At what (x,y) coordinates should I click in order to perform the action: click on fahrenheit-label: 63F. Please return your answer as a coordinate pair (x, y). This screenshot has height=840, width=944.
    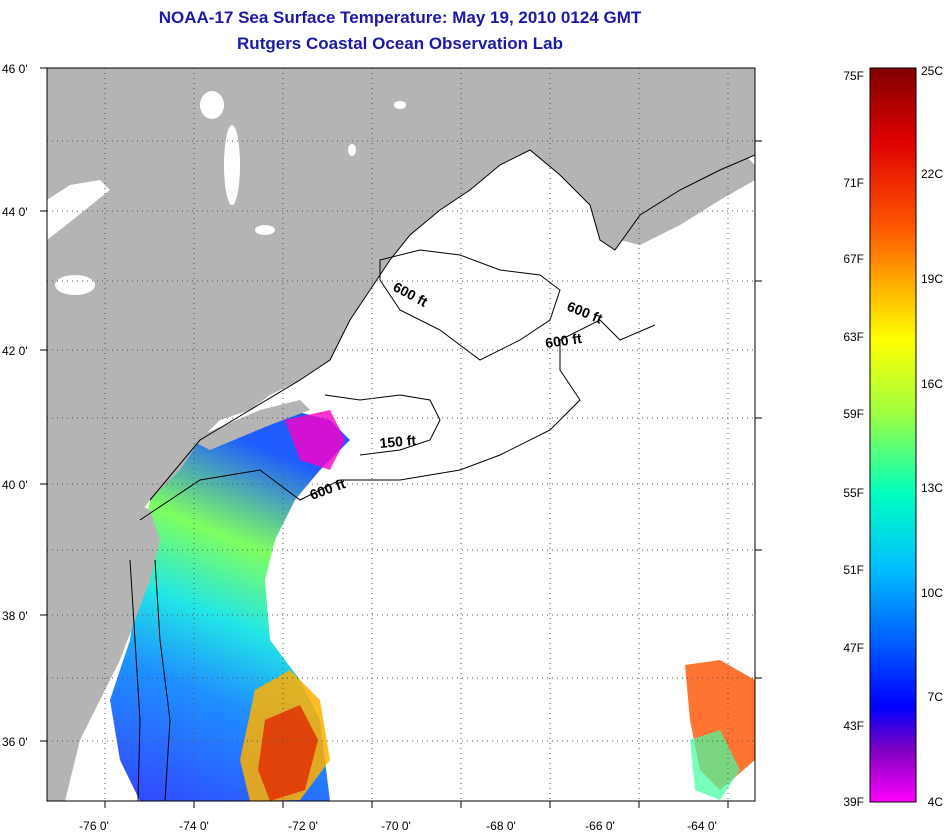
    Looking at the image, I should click on (853, 337).